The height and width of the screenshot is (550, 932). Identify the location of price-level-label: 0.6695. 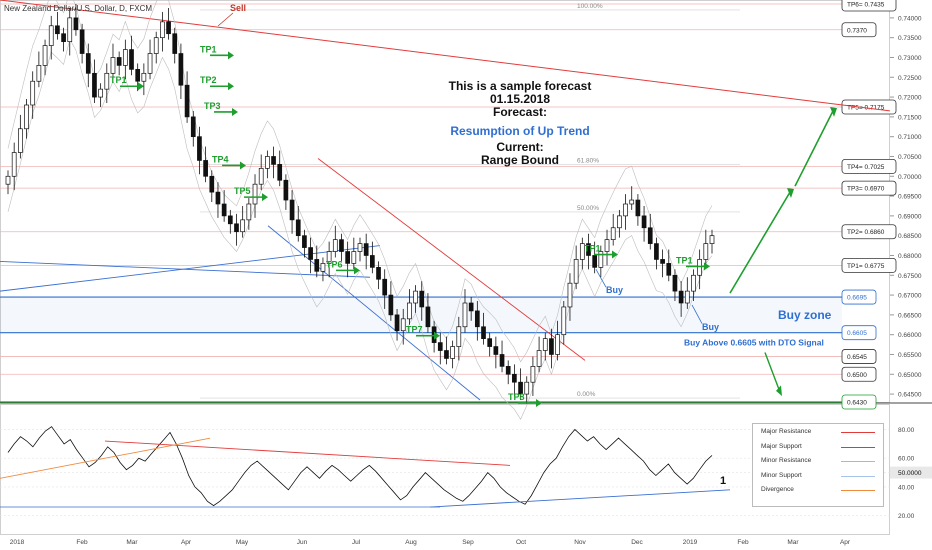
(857, 298).